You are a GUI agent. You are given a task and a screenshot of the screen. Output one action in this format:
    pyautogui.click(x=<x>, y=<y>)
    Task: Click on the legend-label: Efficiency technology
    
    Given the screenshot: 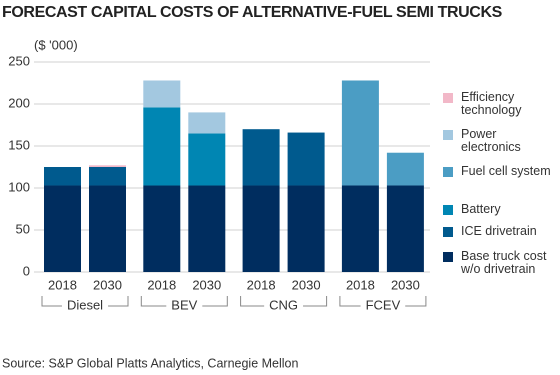 What is the action you would take?
    pyautogui.click(x=491, y=103)
    